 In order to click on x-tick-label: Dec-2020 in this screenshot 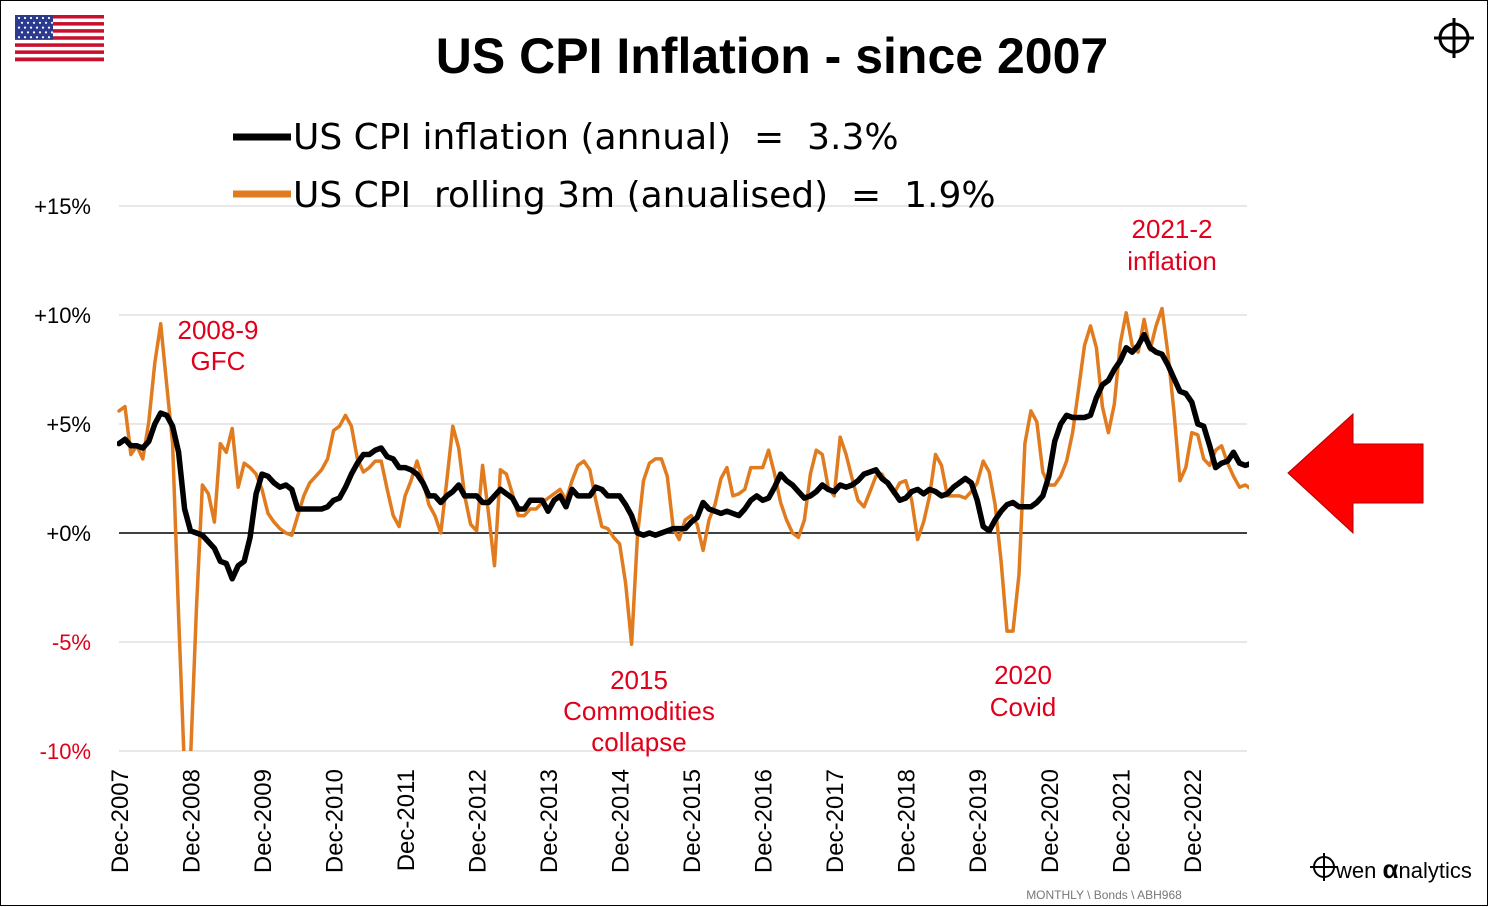, I will do `click(1050, 821)`.